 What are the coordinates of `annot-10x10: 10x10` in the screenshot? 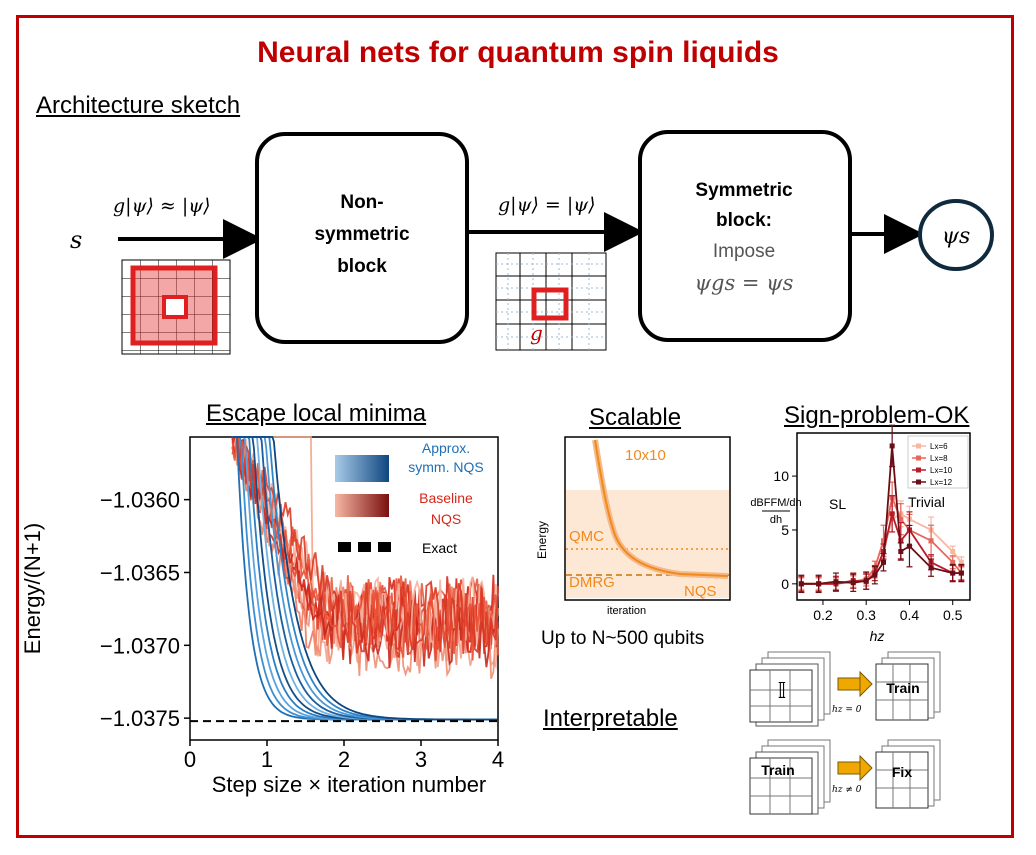 It's located at (645, 455).